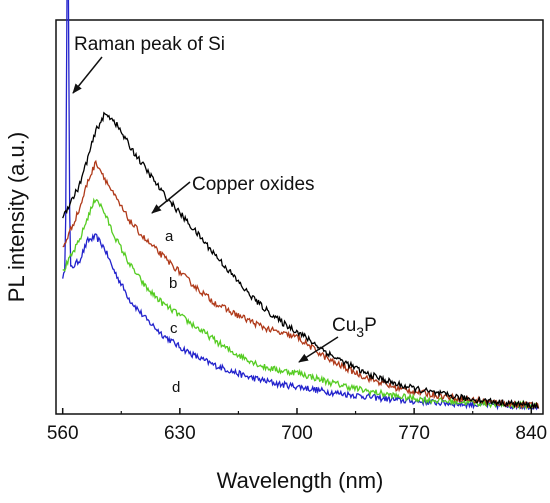  I want to click on cu3p-subscript: 3, so click(360, 332).